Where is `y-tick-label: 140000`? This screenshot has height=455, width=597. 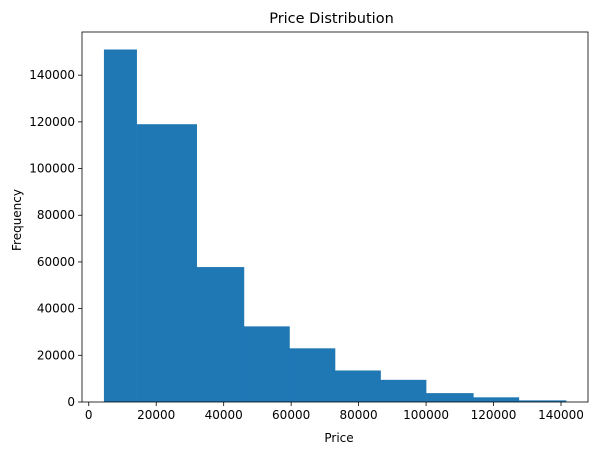 y-tick-label: 140000 is located at coordinates (52, 75).